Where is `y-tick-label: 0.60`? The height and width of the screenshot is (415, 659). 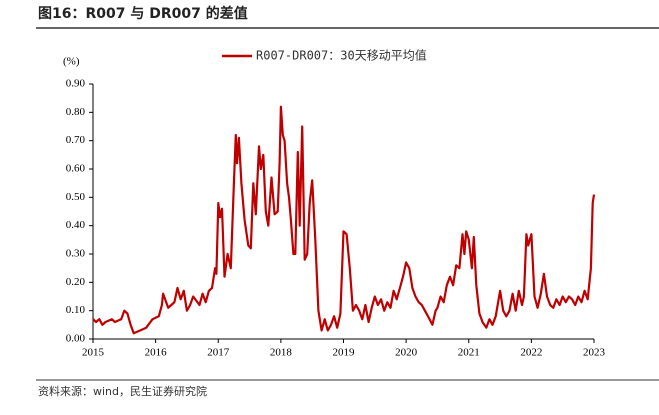 y-tick-label: 0.60 is located at coordinates (76, 169).